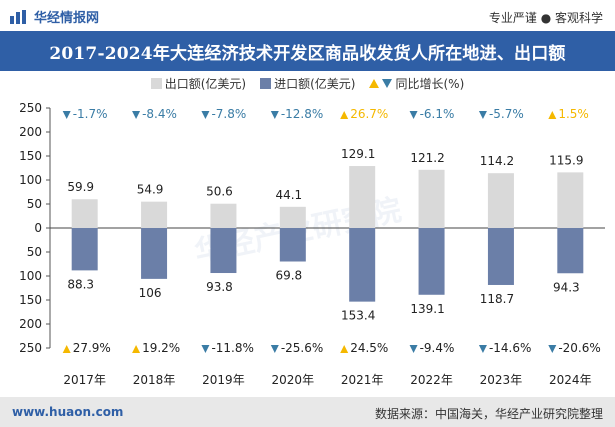  Describe the element at coordinates (67, 18) in the screenshot. I see `brand-name: 华经情报网` at that location.